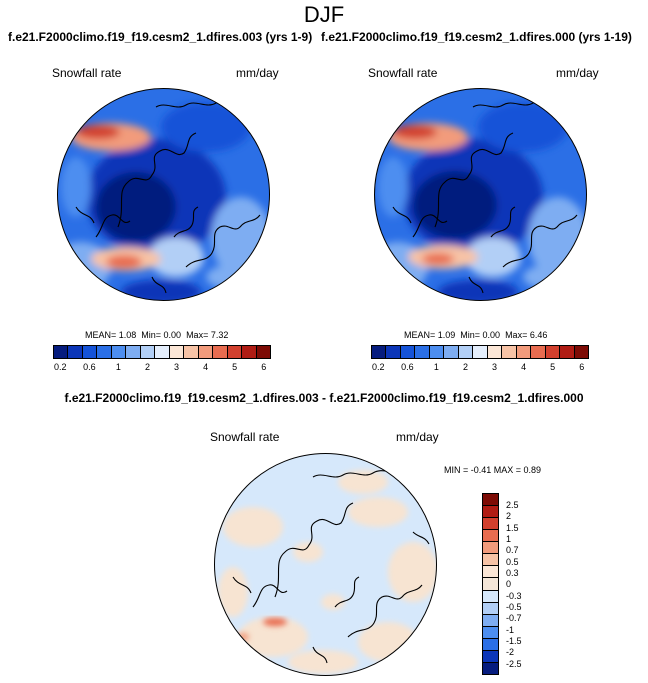 This screenshot has width=648, height=683. Describe the element at coordinates (480, 194) in the screenshot. I see `panel-right-map` at that location.